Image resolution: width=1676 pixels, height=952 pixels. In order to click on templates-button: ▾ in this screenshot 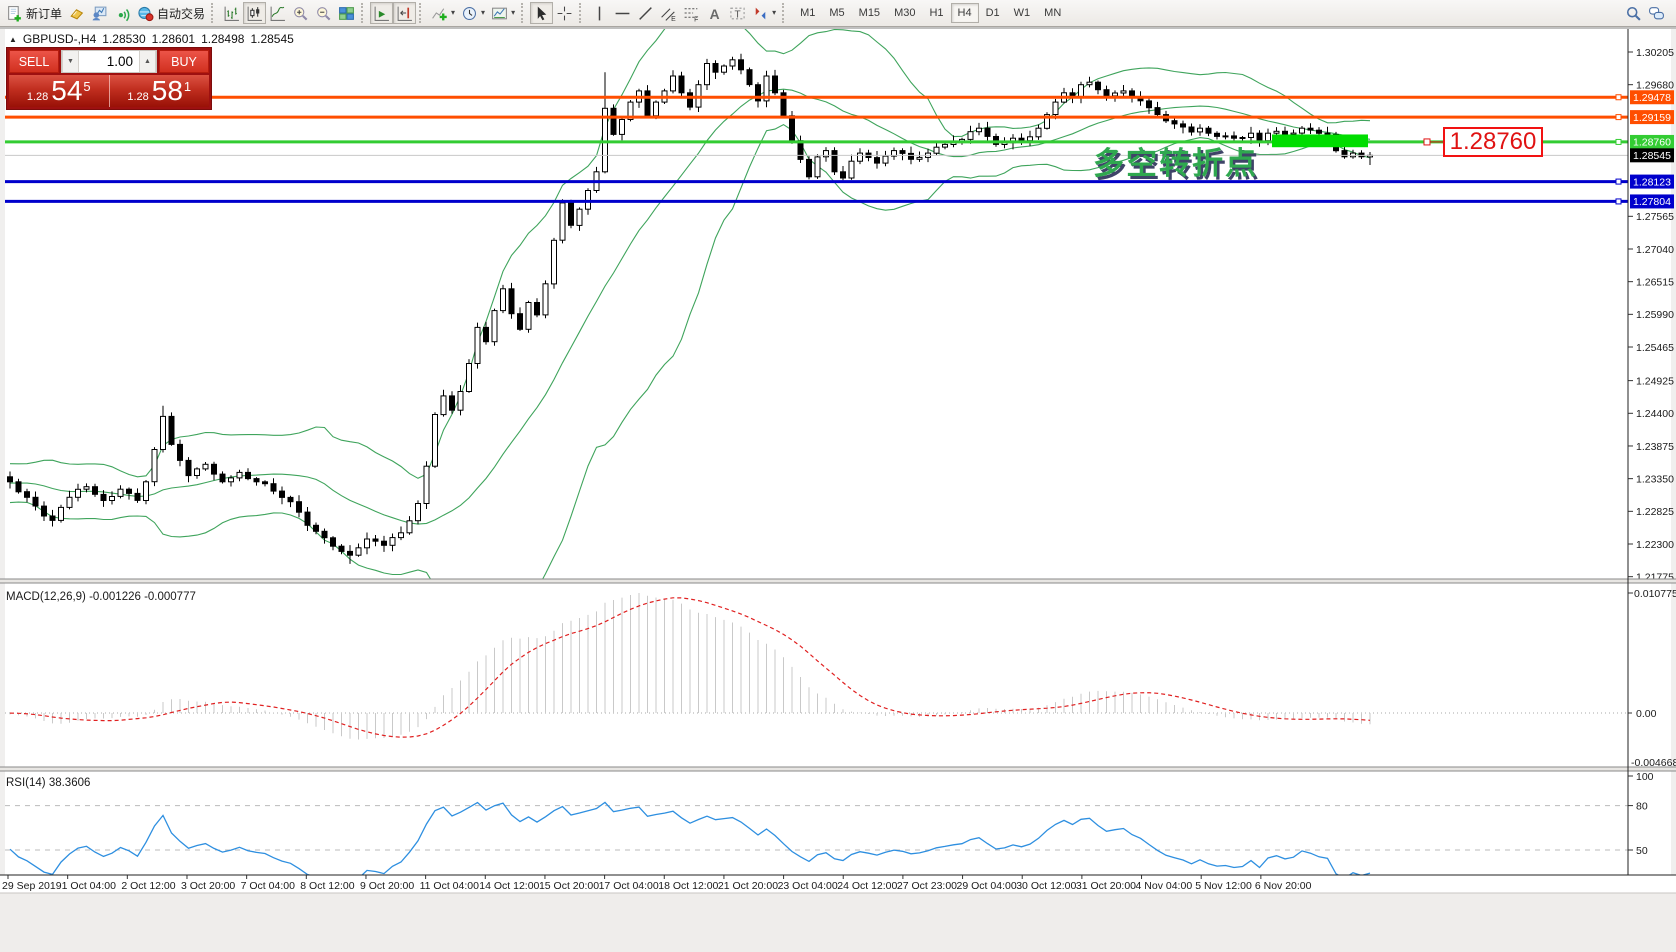, I will do `click(503, 13)`.